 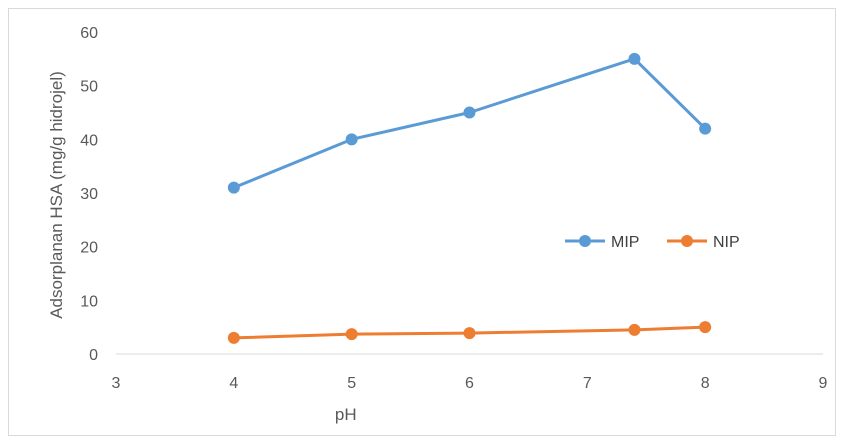 I want to click on y-tick-label: 30, so click(x=89, y=194).